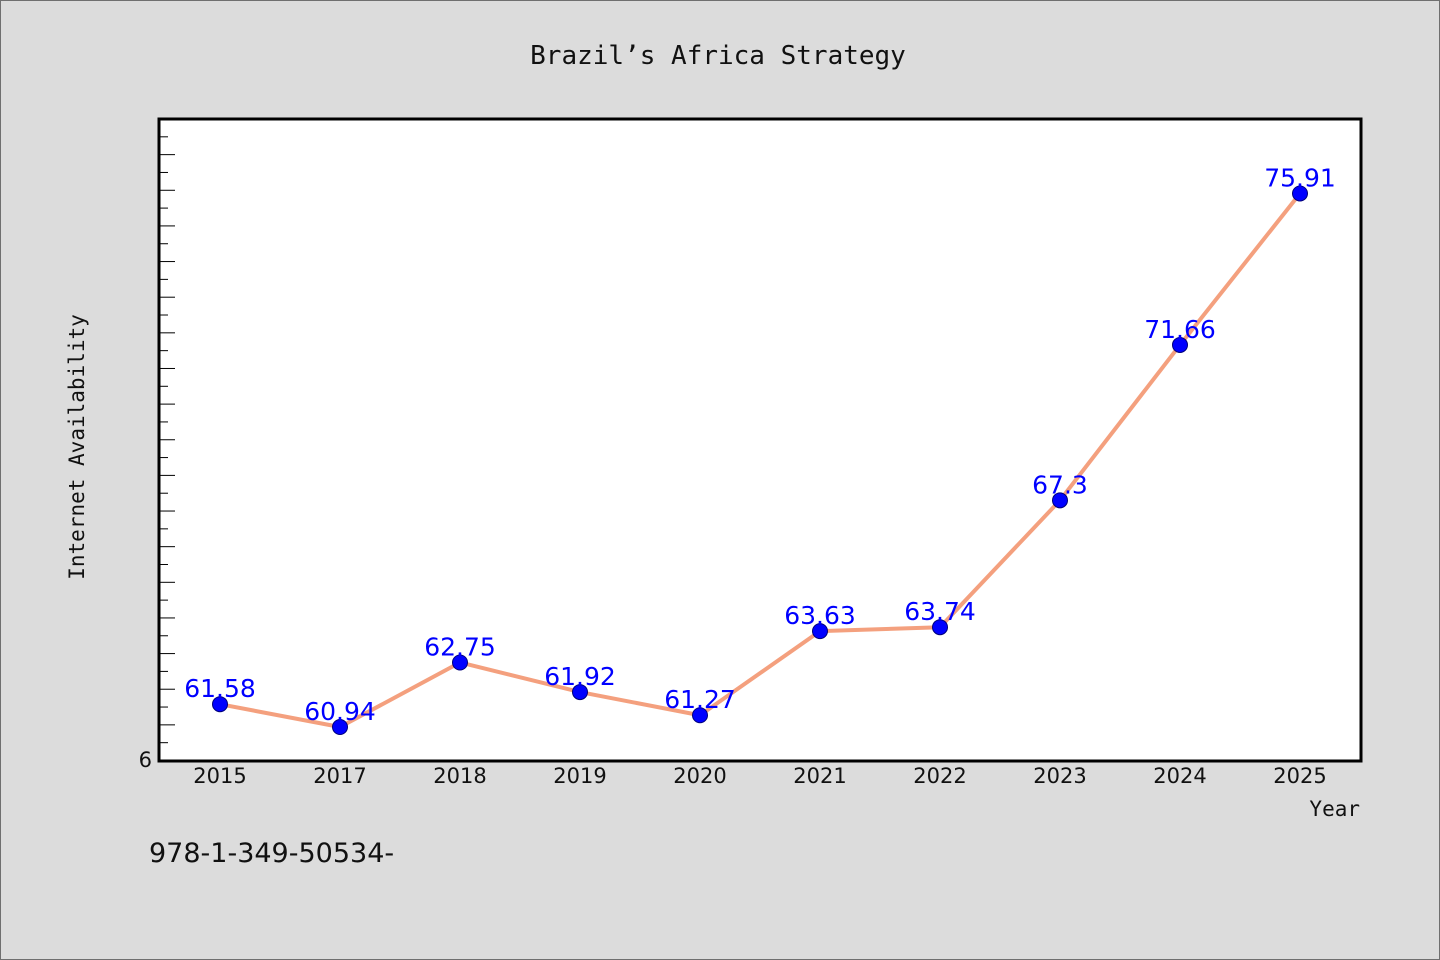 The image size is (1440, 960). Describe the element at coordinates (271, 853) in the screenshot. I see `footer-isbn: 978-1-349-50534-` at that location.